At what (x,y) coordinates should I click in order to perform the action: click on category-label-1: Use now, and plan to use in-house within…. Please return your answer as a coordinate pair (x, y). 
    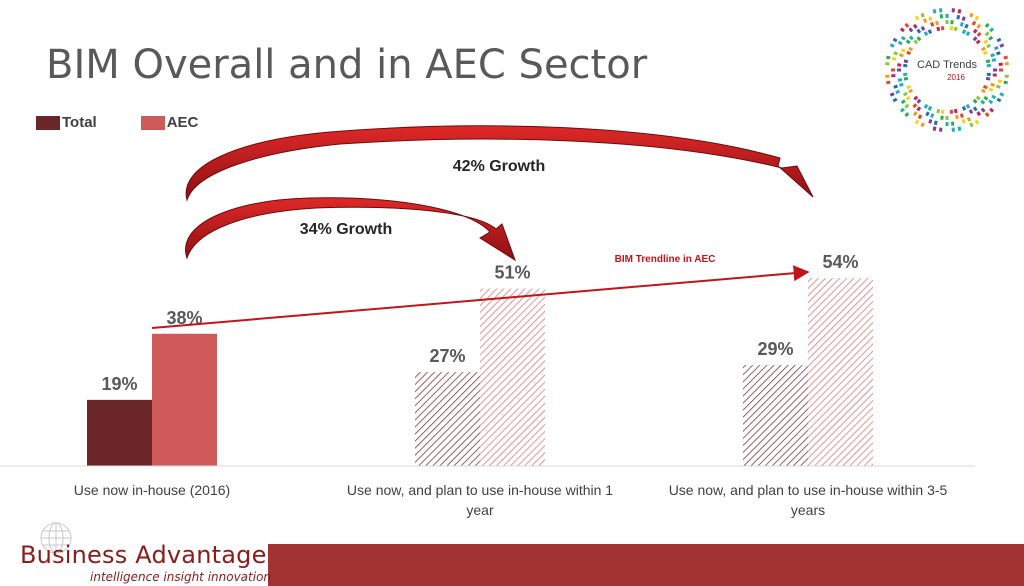
    Looking at the image, I should click on (480, 500).